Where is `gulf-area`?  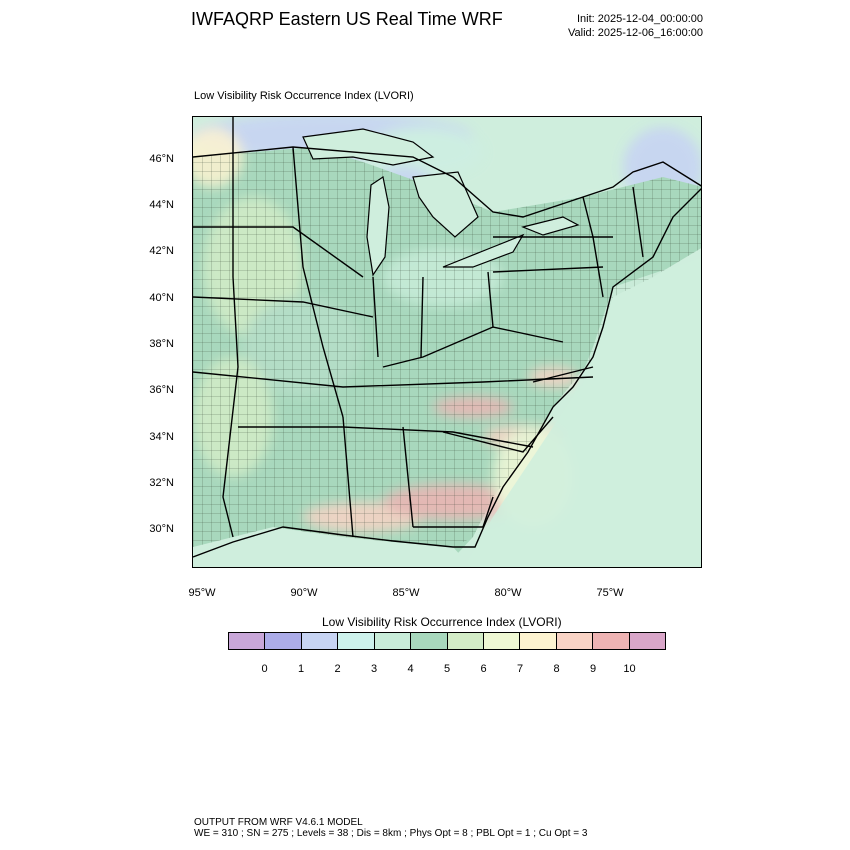 gulf-area is located at coordinates (332, 547).